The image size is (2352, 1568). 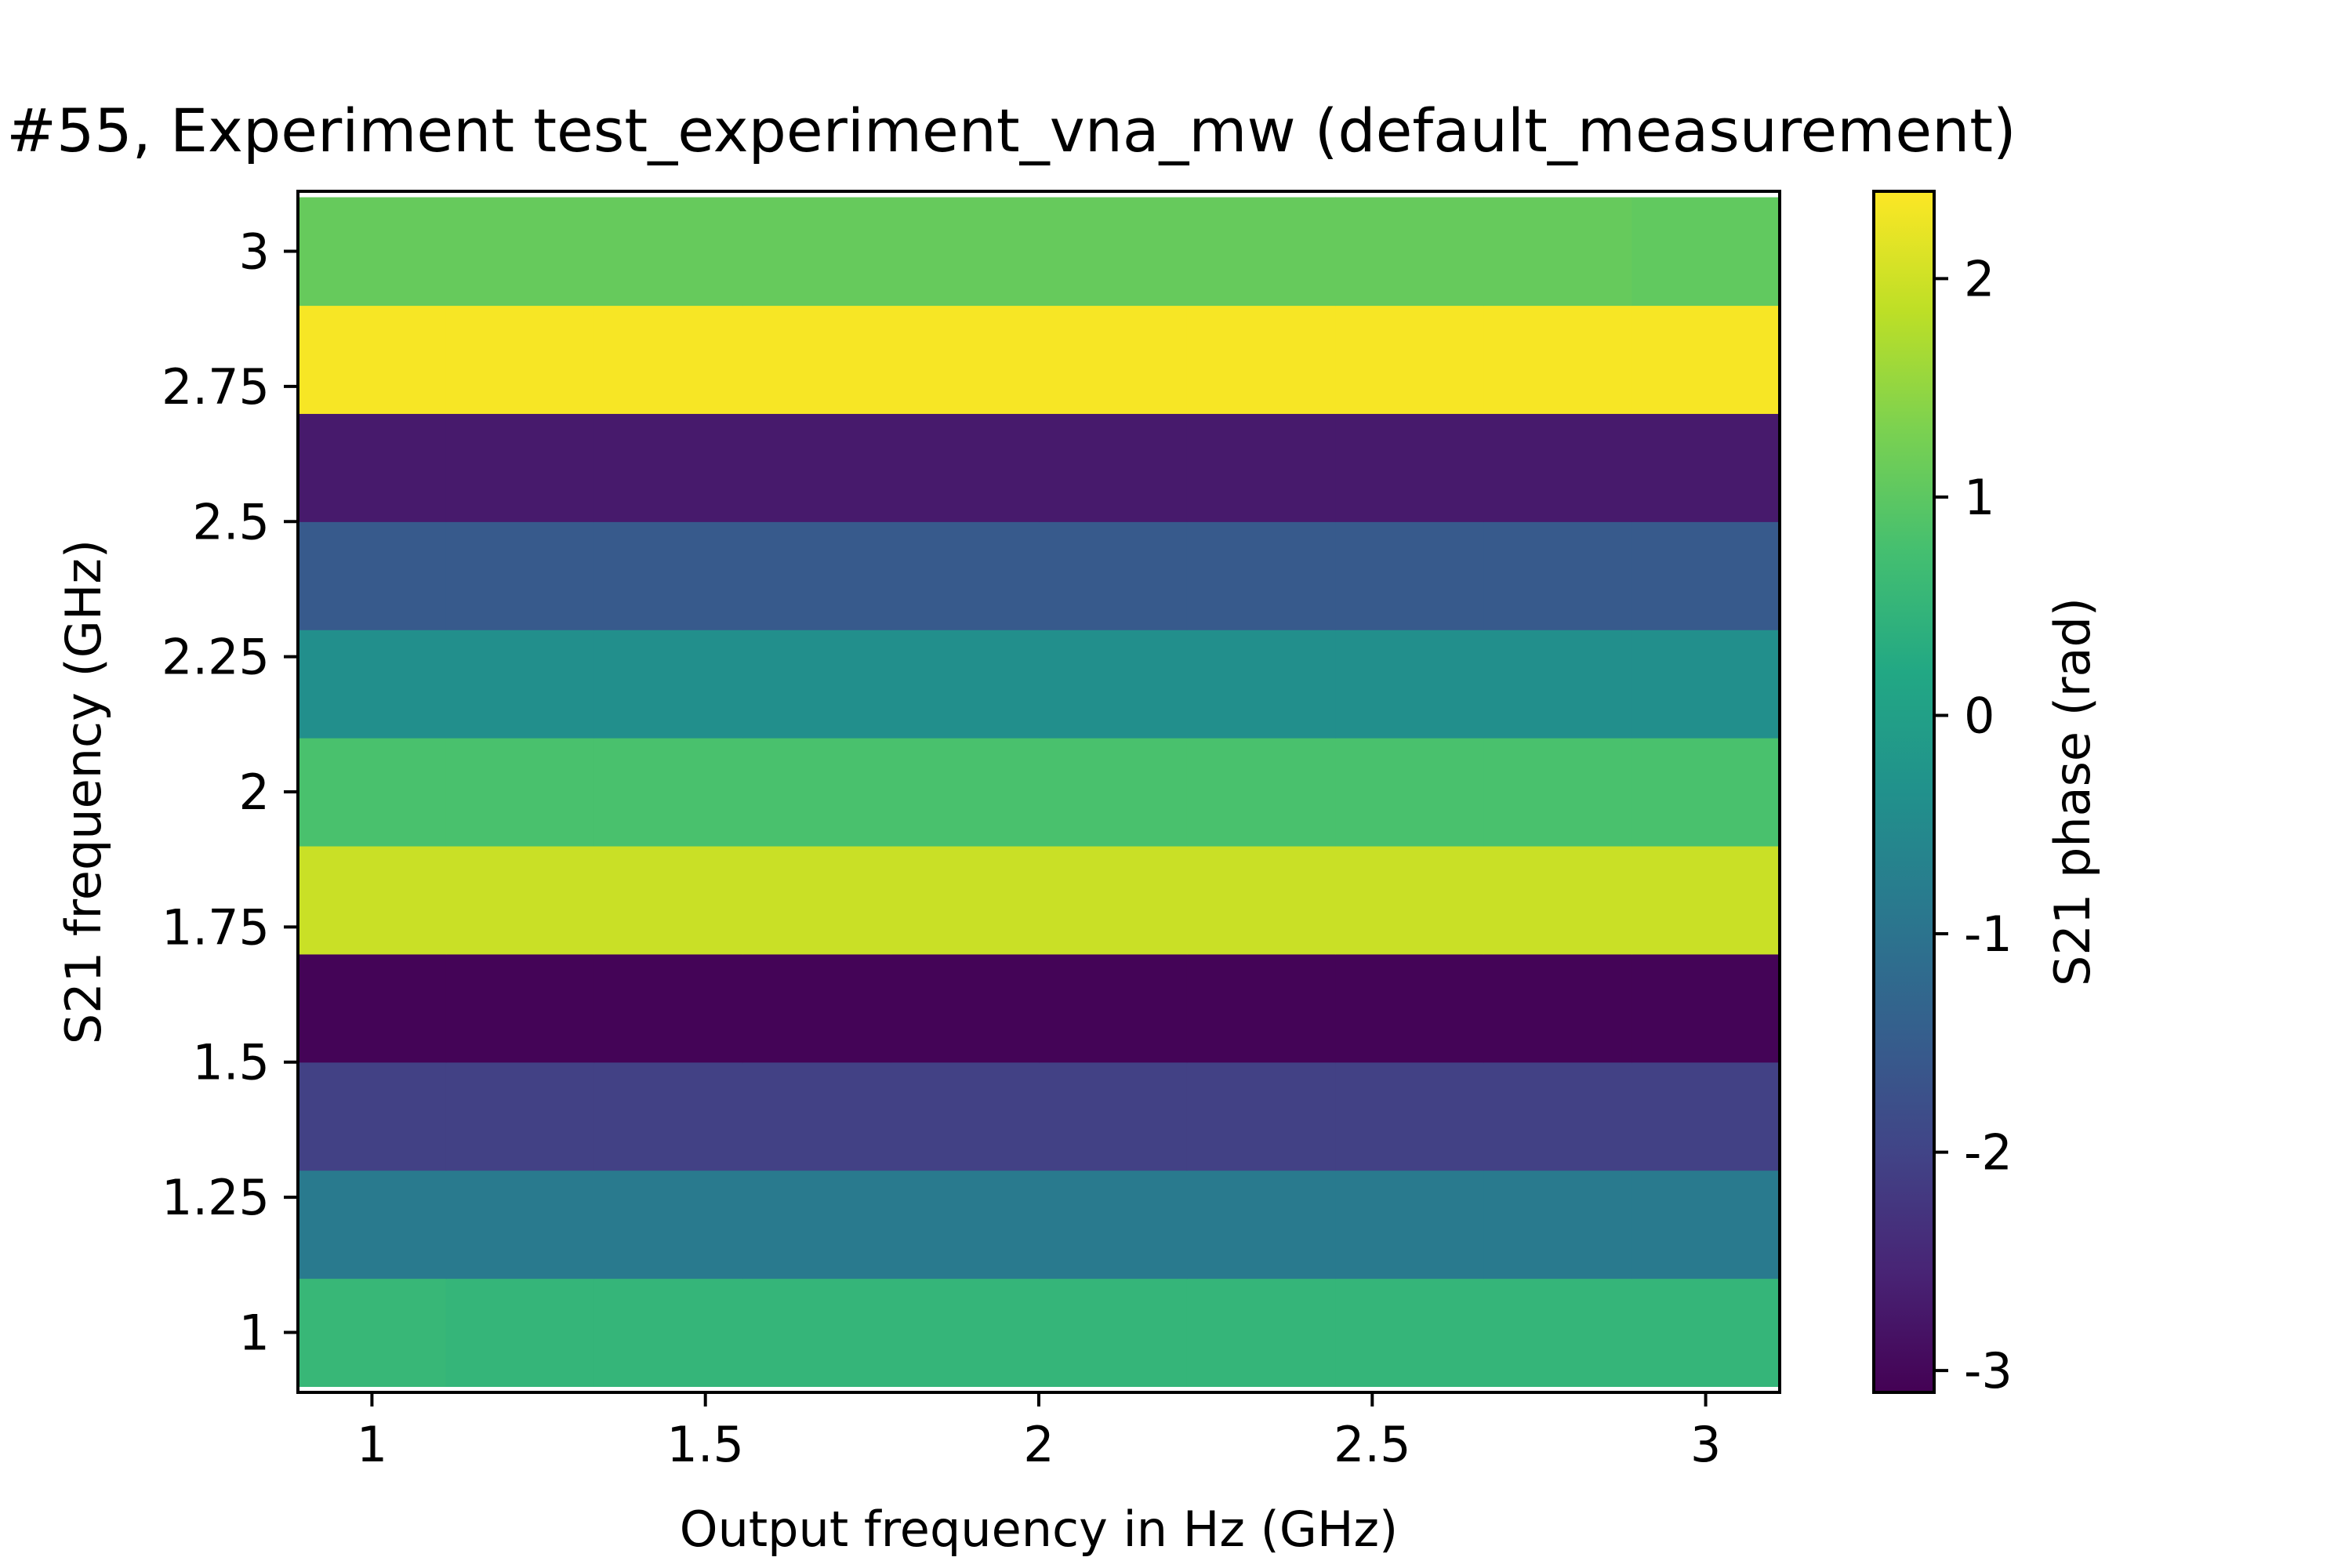 I want to click on x-tick-label: 2.5, so click(x=1372, y=1444).